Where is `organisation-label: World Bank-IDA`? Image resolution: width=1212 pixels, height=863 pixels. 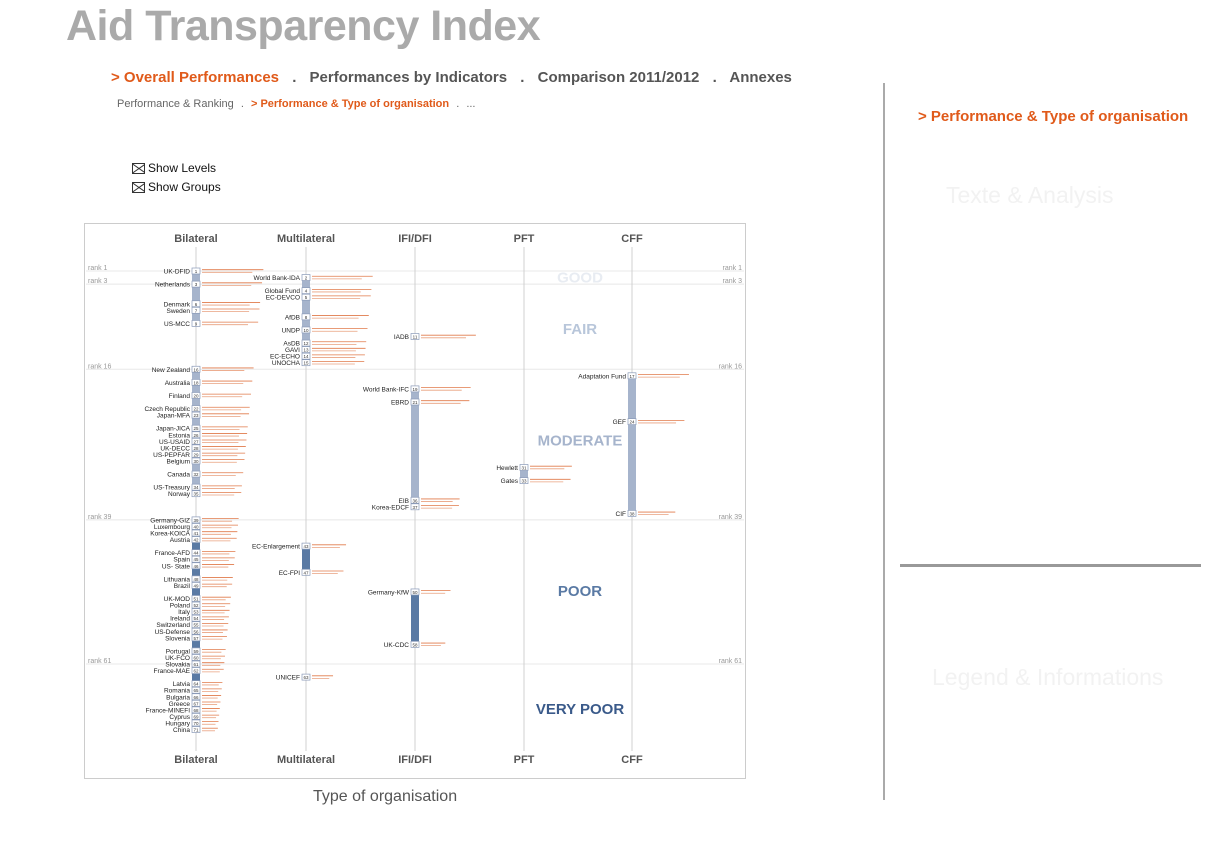
organisation-label: World Bank-IDA is located at coordinates (277, 278).